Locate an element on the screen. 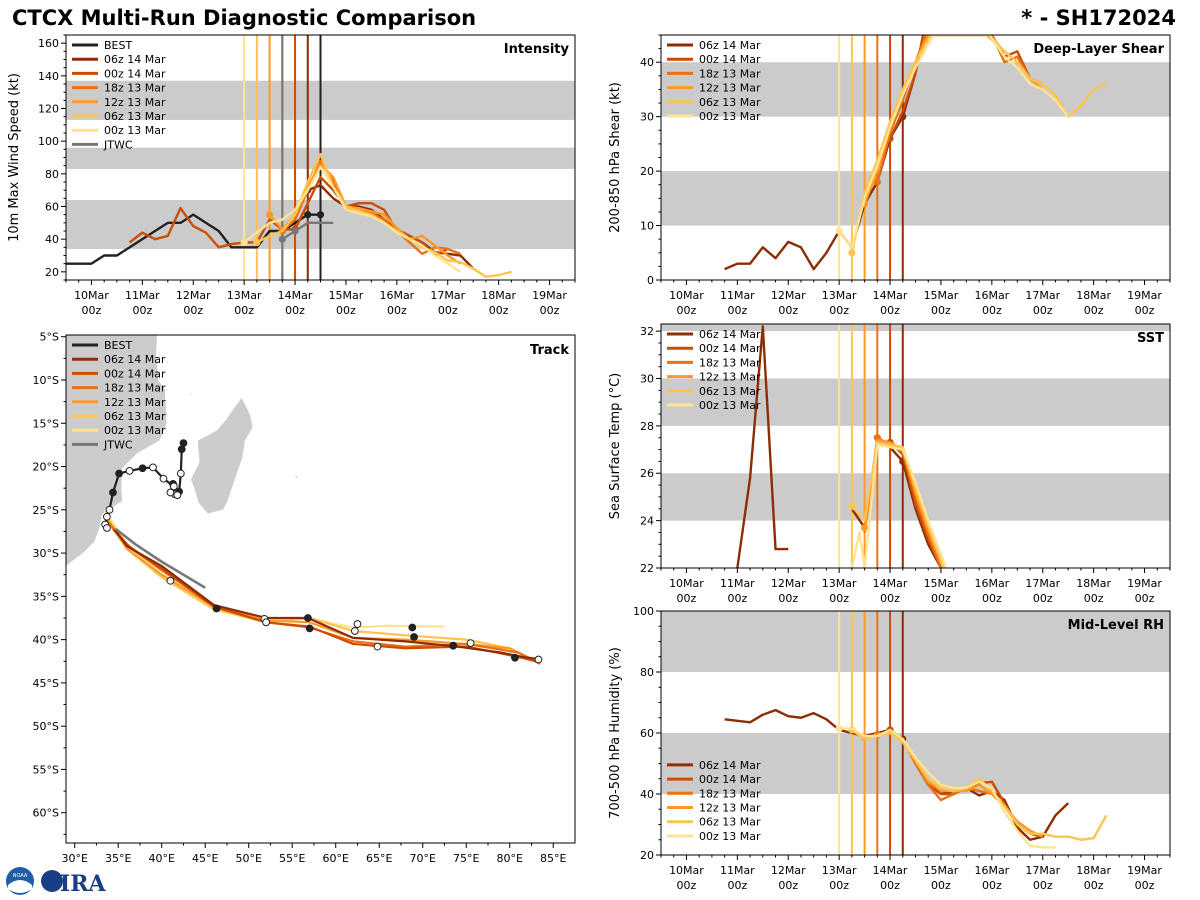  track-y-tick-label: 25°S is located at coordinates (46, 510).